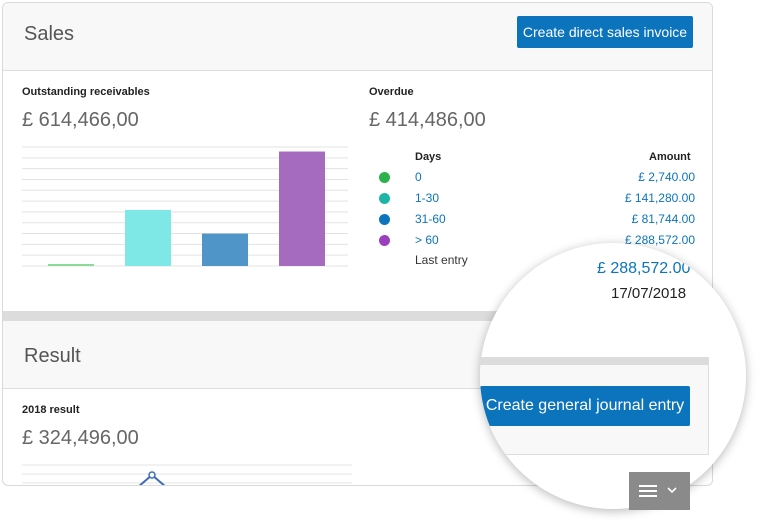 The image size is (760, 520). Describe the element at coordinates (52, 356) in the screenshot. I see `result-title: Result` at that location.